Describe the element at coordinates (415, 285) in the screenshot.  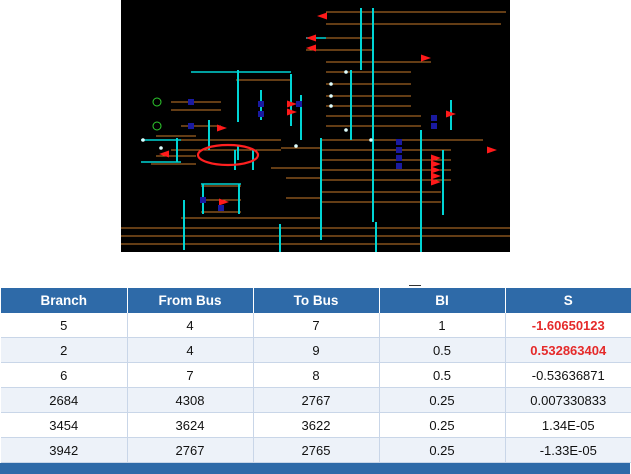
I see `divider-mark` at that location.